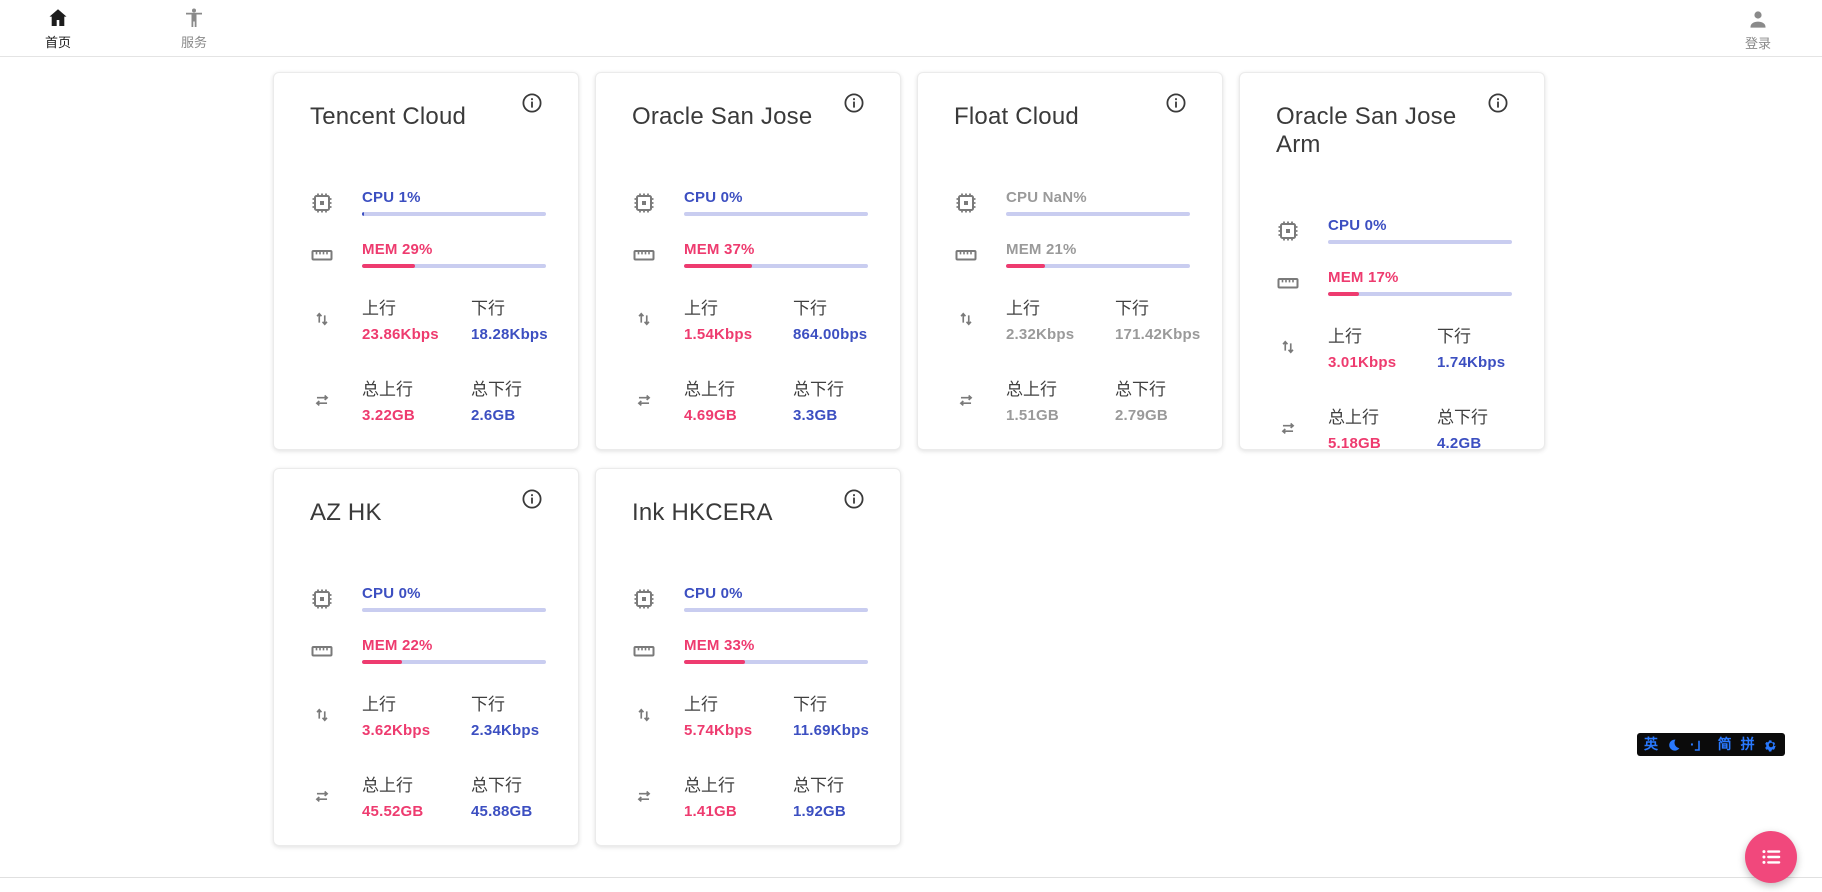  What do you see at coordinates (1016, 116) in the screenshot?
I see `server-name: Float Cloud` at bounding box center [1016, 116].